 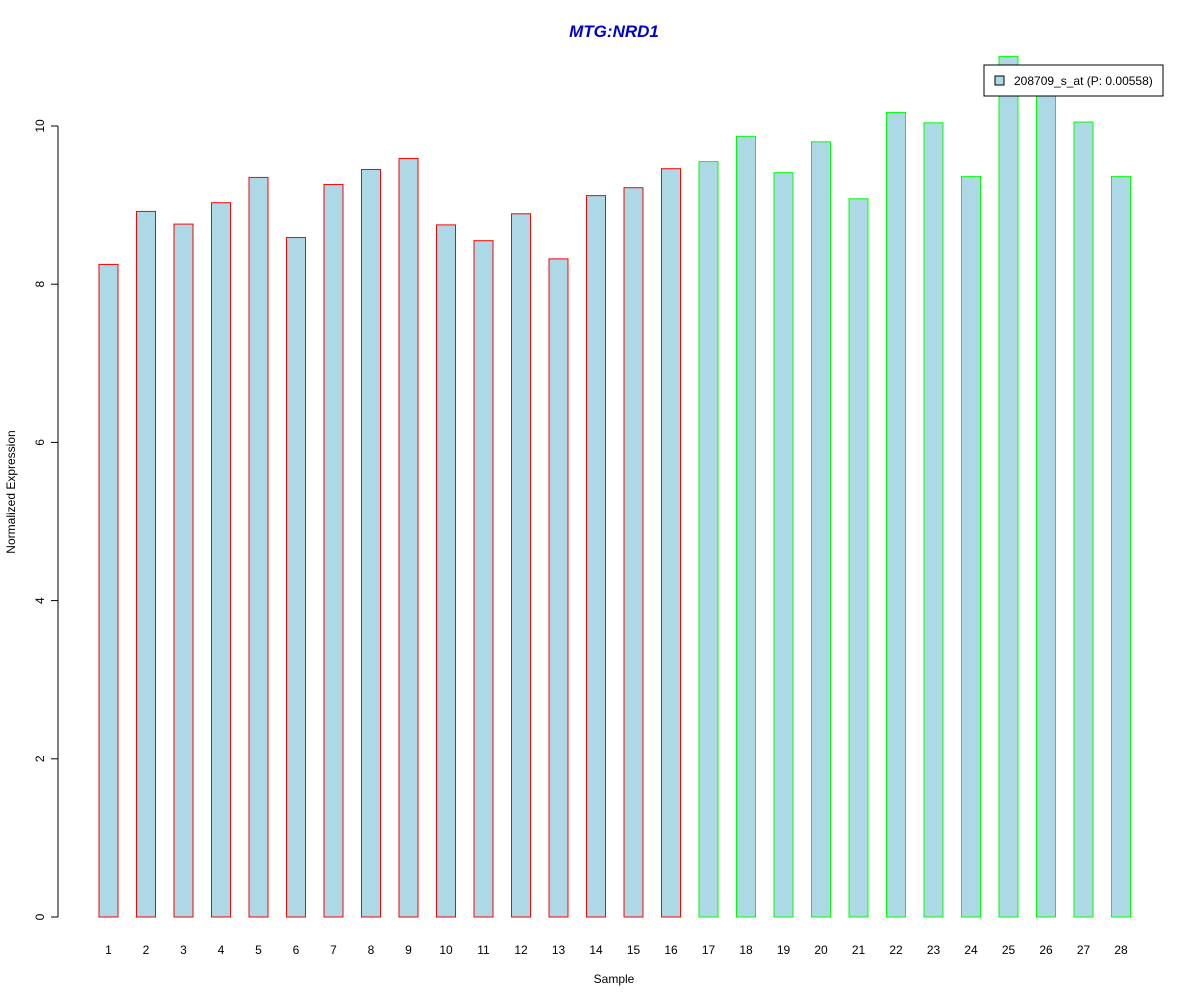 What do you see at coordinates (40, 758) in the screenshot?
I see `y-axis-tick-label: 2` at bounding box center [40, 758].